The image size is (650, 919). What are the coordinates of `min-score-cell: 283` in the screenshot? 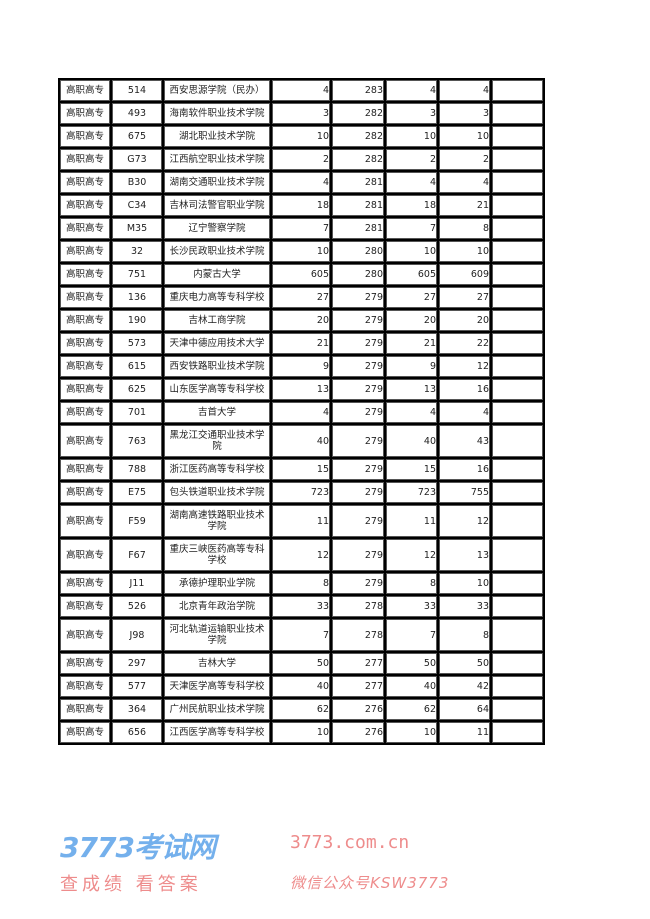 It's located at (358, 90).